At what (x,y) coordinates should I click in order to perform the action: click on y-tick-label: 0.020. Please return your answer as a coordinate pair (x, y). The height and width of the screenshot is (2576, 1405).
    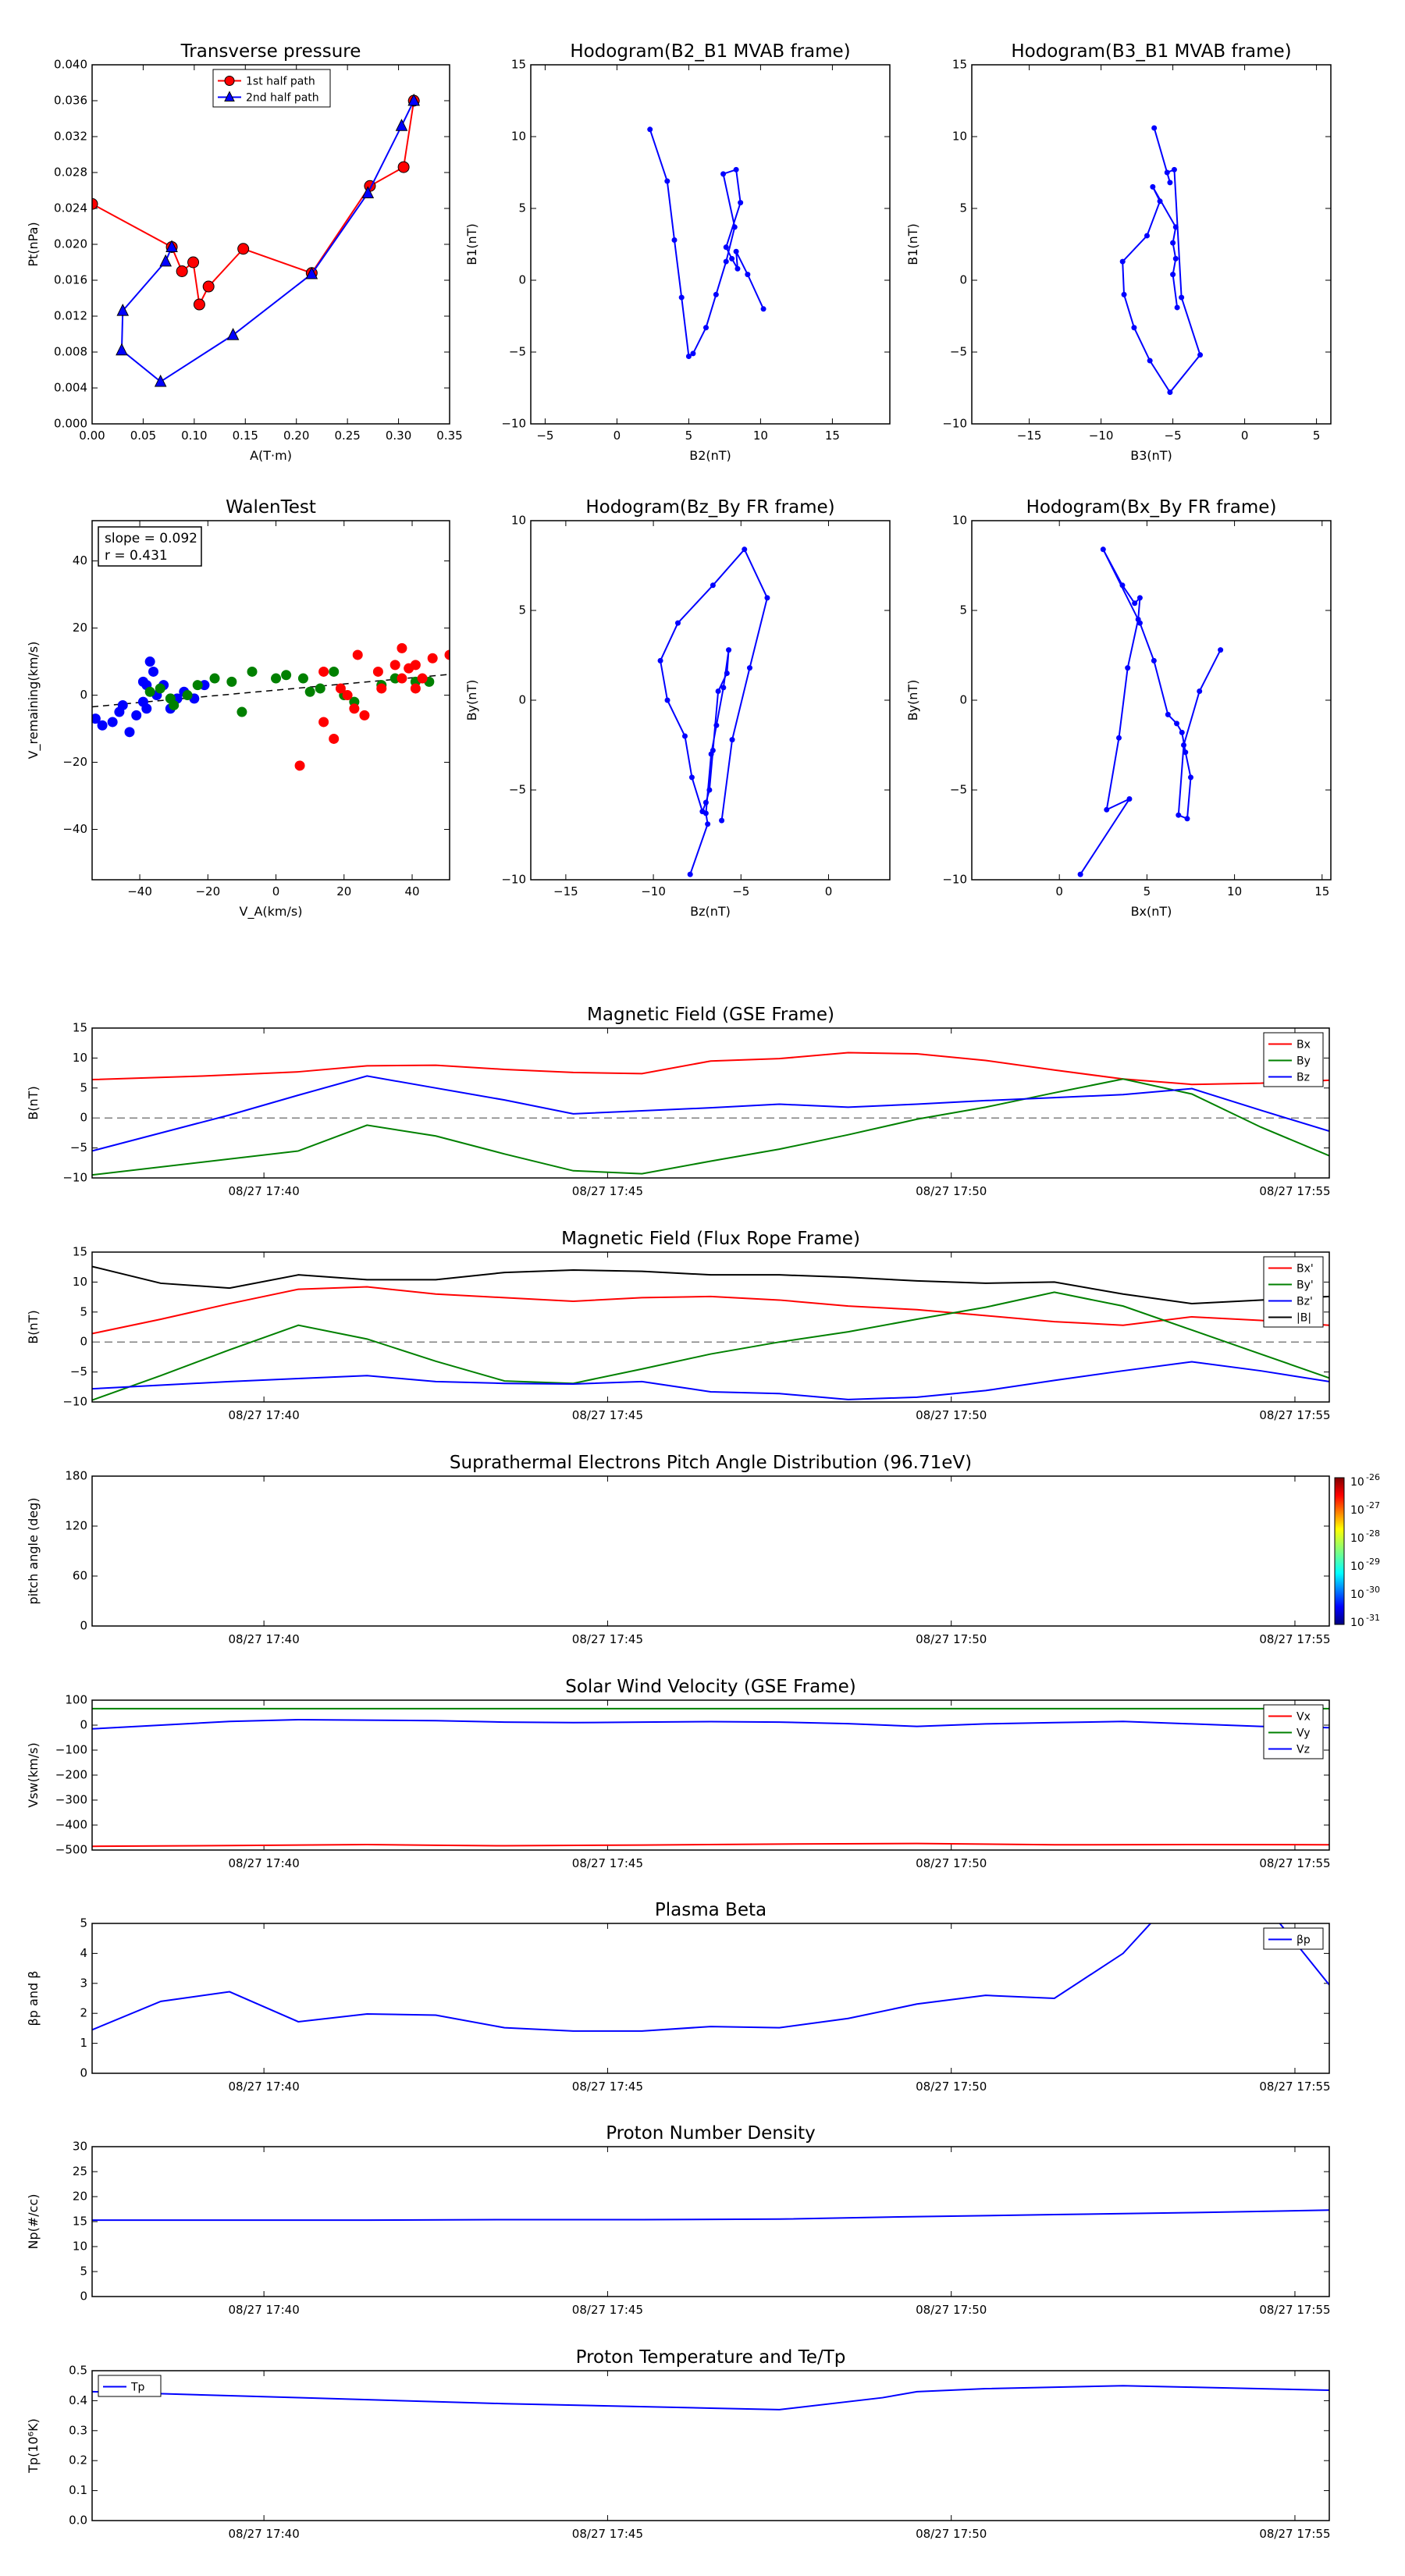
    Looking at the image, I should click on (71, 244).